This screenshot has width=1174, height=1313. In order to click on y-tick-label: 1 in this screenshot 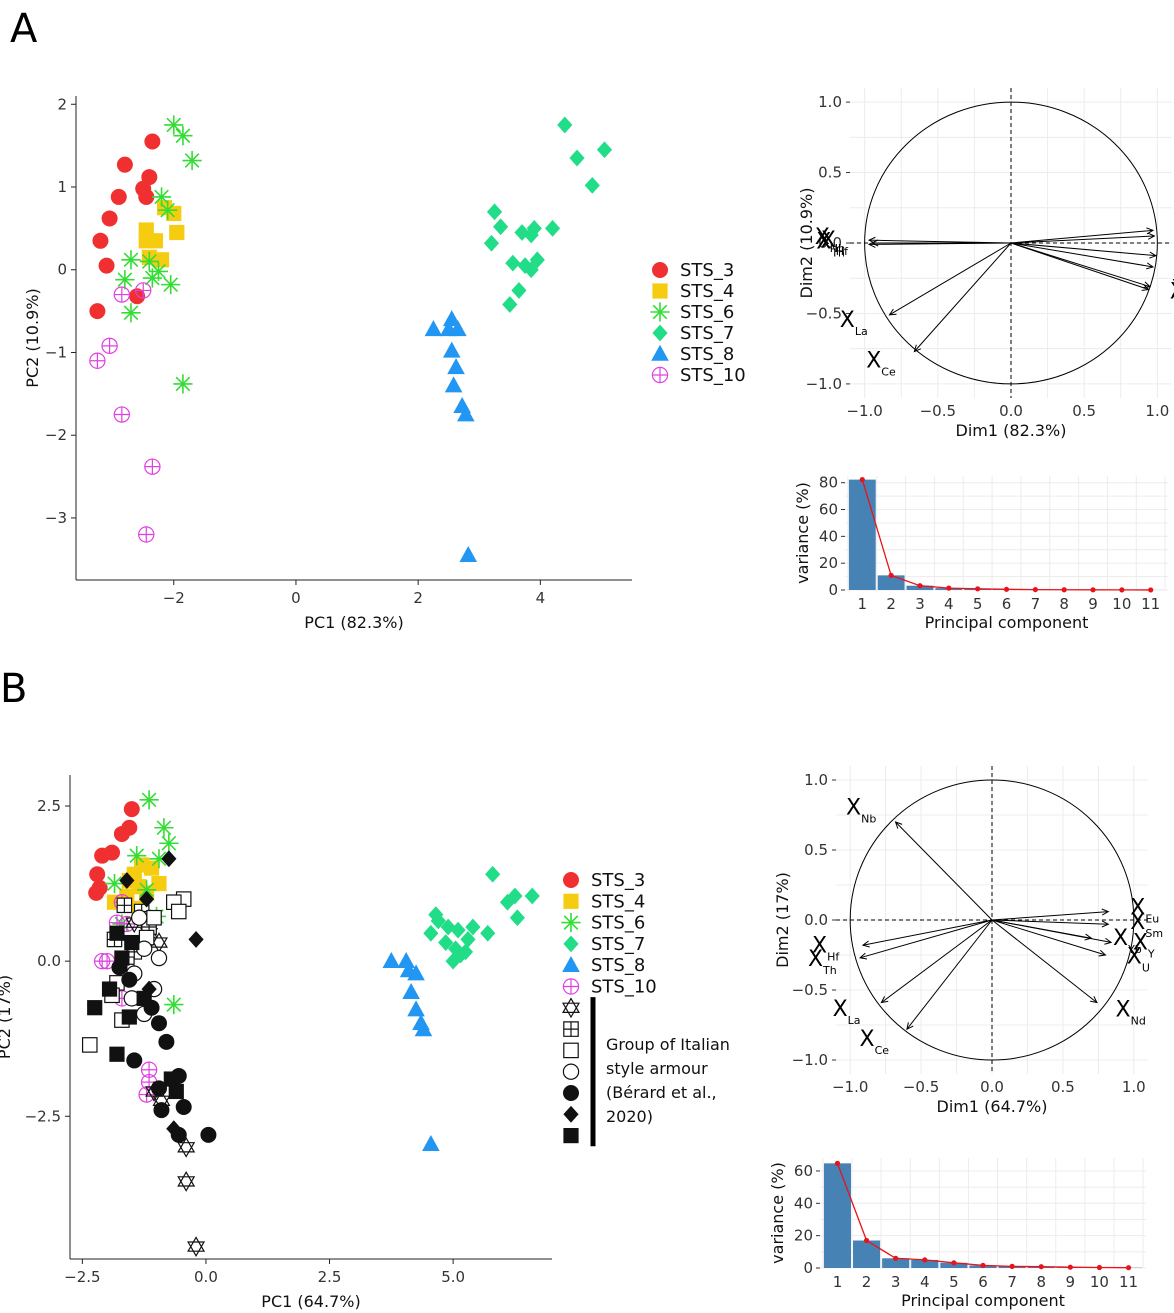, I will do `click(62, 187)`.